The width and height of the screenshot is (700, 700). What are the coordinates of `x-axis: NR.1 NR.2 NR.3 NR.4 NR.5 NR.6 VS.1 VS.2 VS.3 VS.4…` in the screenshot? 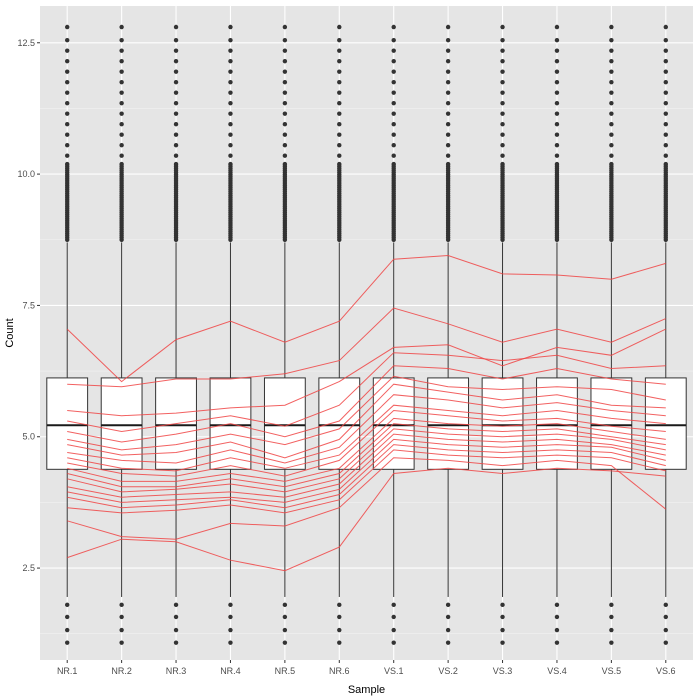 It's located at (366, 668).